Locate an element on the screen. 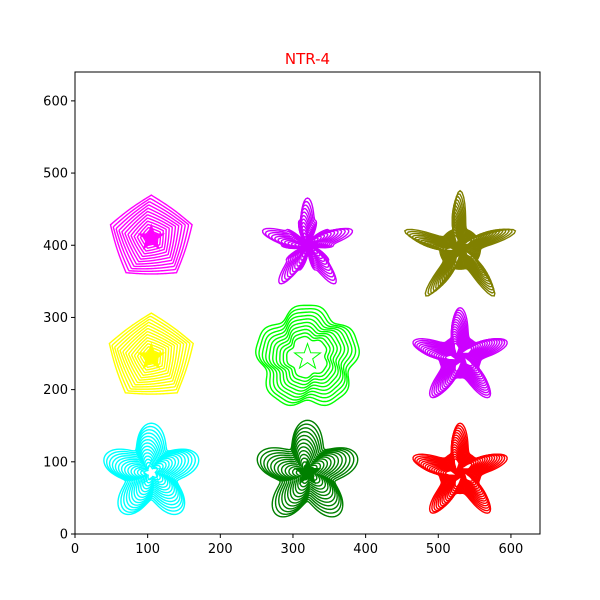 Image resolution: width=600 pixels, height=600 pixels. x-tick-label: 100 is located at coordinates (147, 549).